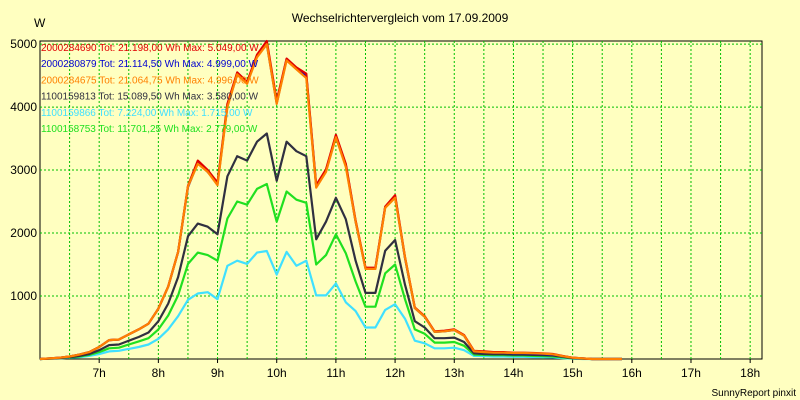 This screenshot has height=400, width=800. I want to click on x-tick-label: 15h, so click(573, 373).